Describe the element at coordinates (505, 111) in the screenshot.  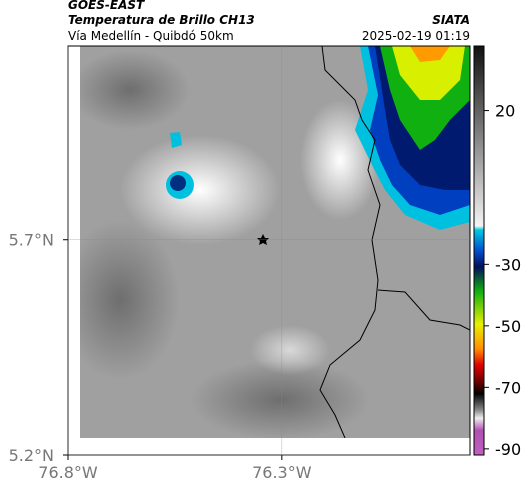
I see `colorbar-tick-label: 20` at that location.